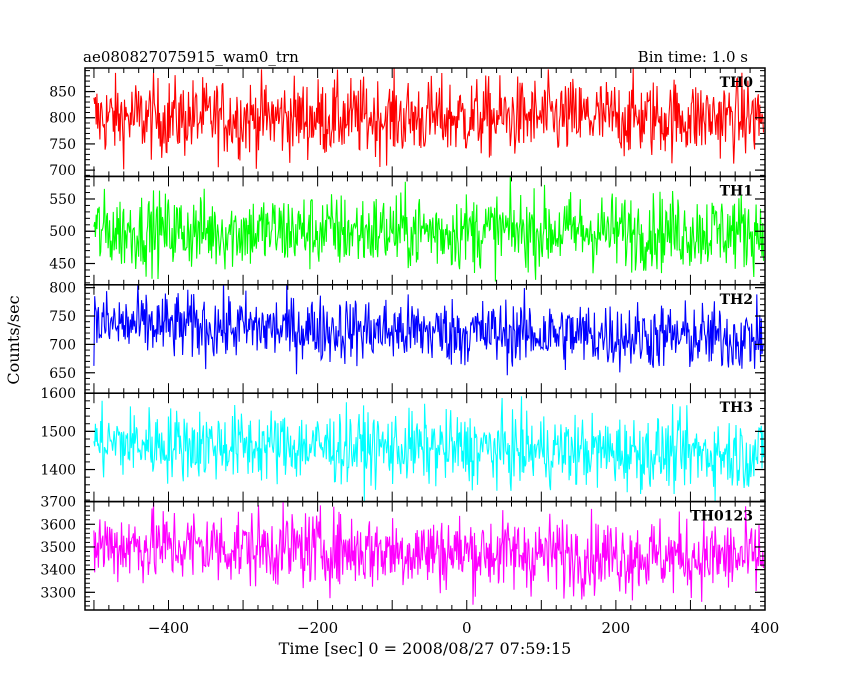  I want to click on y-tick-label: 650, so click(62, 374).